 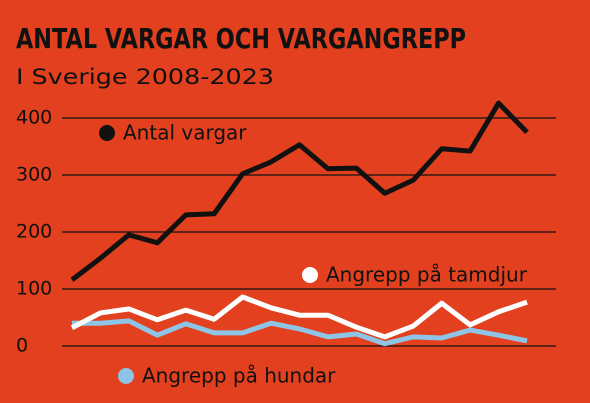 I want to click on legend-label: Antal vargar, so click(x=185, y=133).